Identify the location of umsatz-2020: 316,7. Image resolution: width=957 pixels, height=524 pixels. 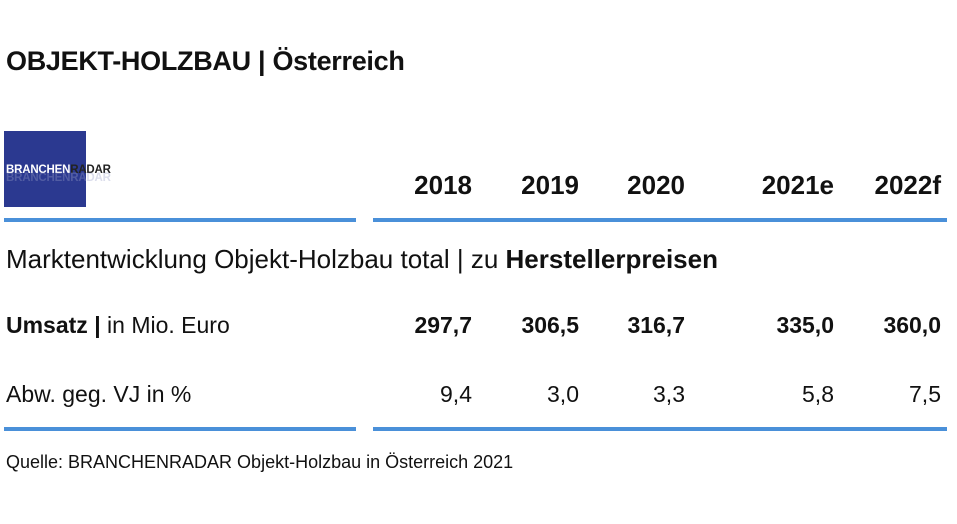
(656, 325).